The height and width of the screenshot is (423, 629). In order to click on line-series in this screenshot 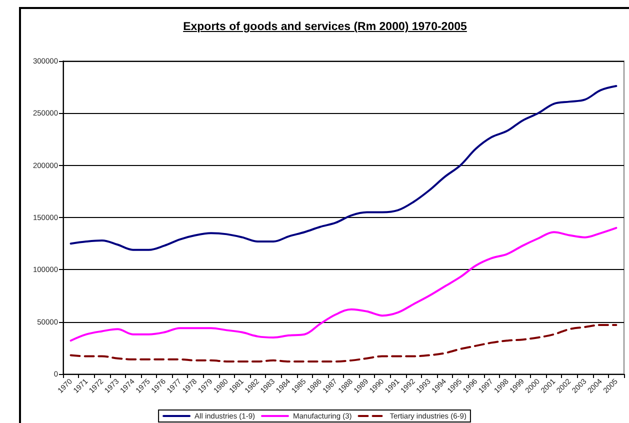, I will do `click(344, 343)`.